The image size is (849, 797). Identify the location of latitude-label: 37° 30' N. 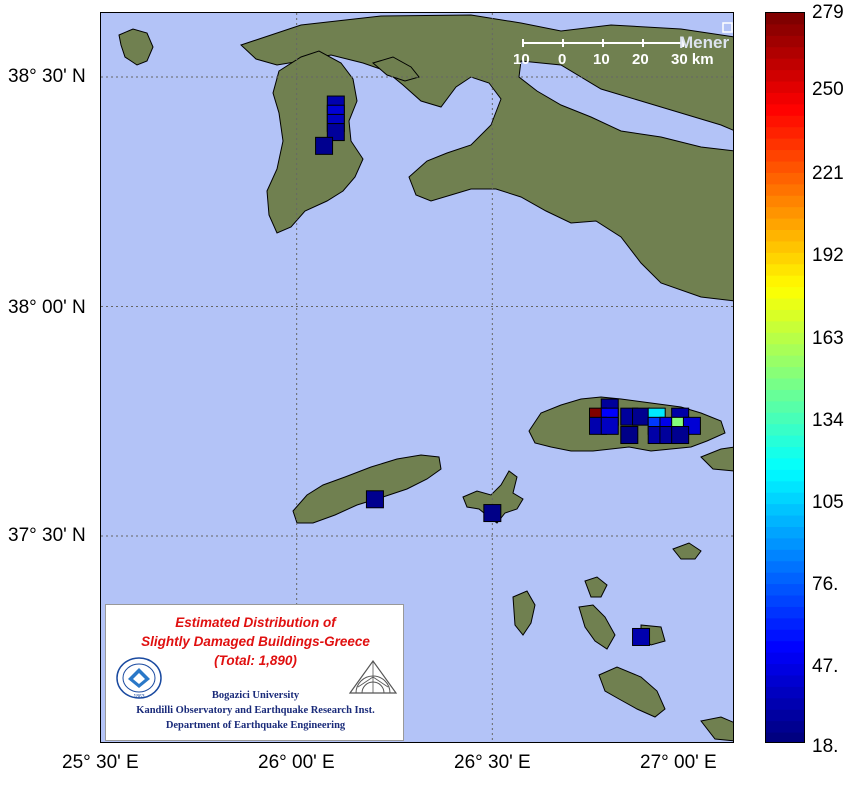
(47, 535).